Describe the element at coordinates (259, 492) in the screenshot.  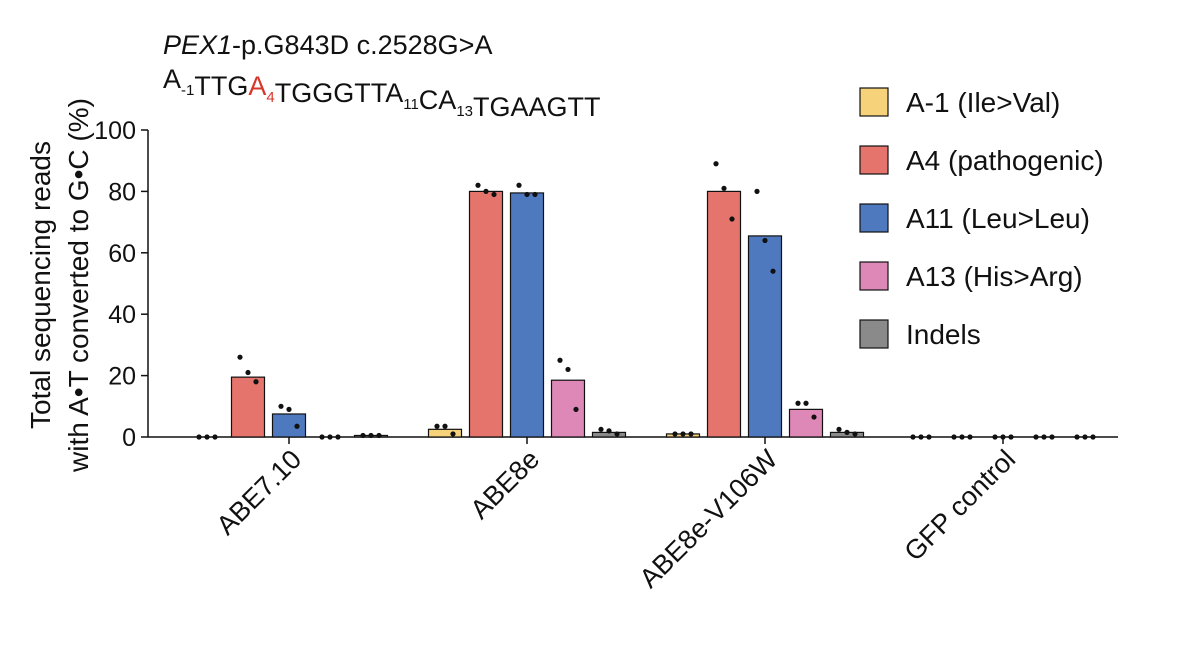
I see `x-tick-label: ABE7.10` at that location.